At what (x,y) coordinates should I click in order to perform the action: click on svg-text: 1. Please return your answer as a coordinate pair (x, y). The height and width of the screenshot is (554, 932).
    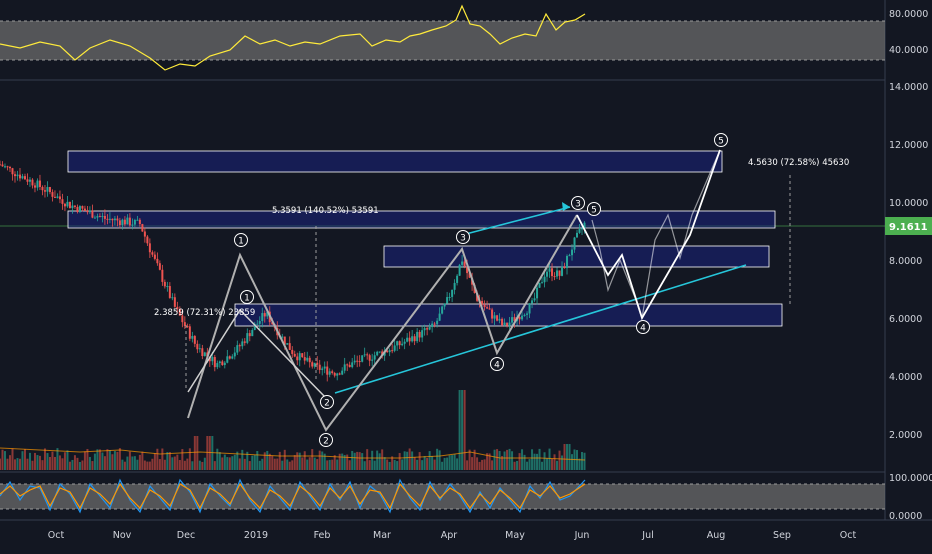
    Looking at the image, I should click on (241, 242).